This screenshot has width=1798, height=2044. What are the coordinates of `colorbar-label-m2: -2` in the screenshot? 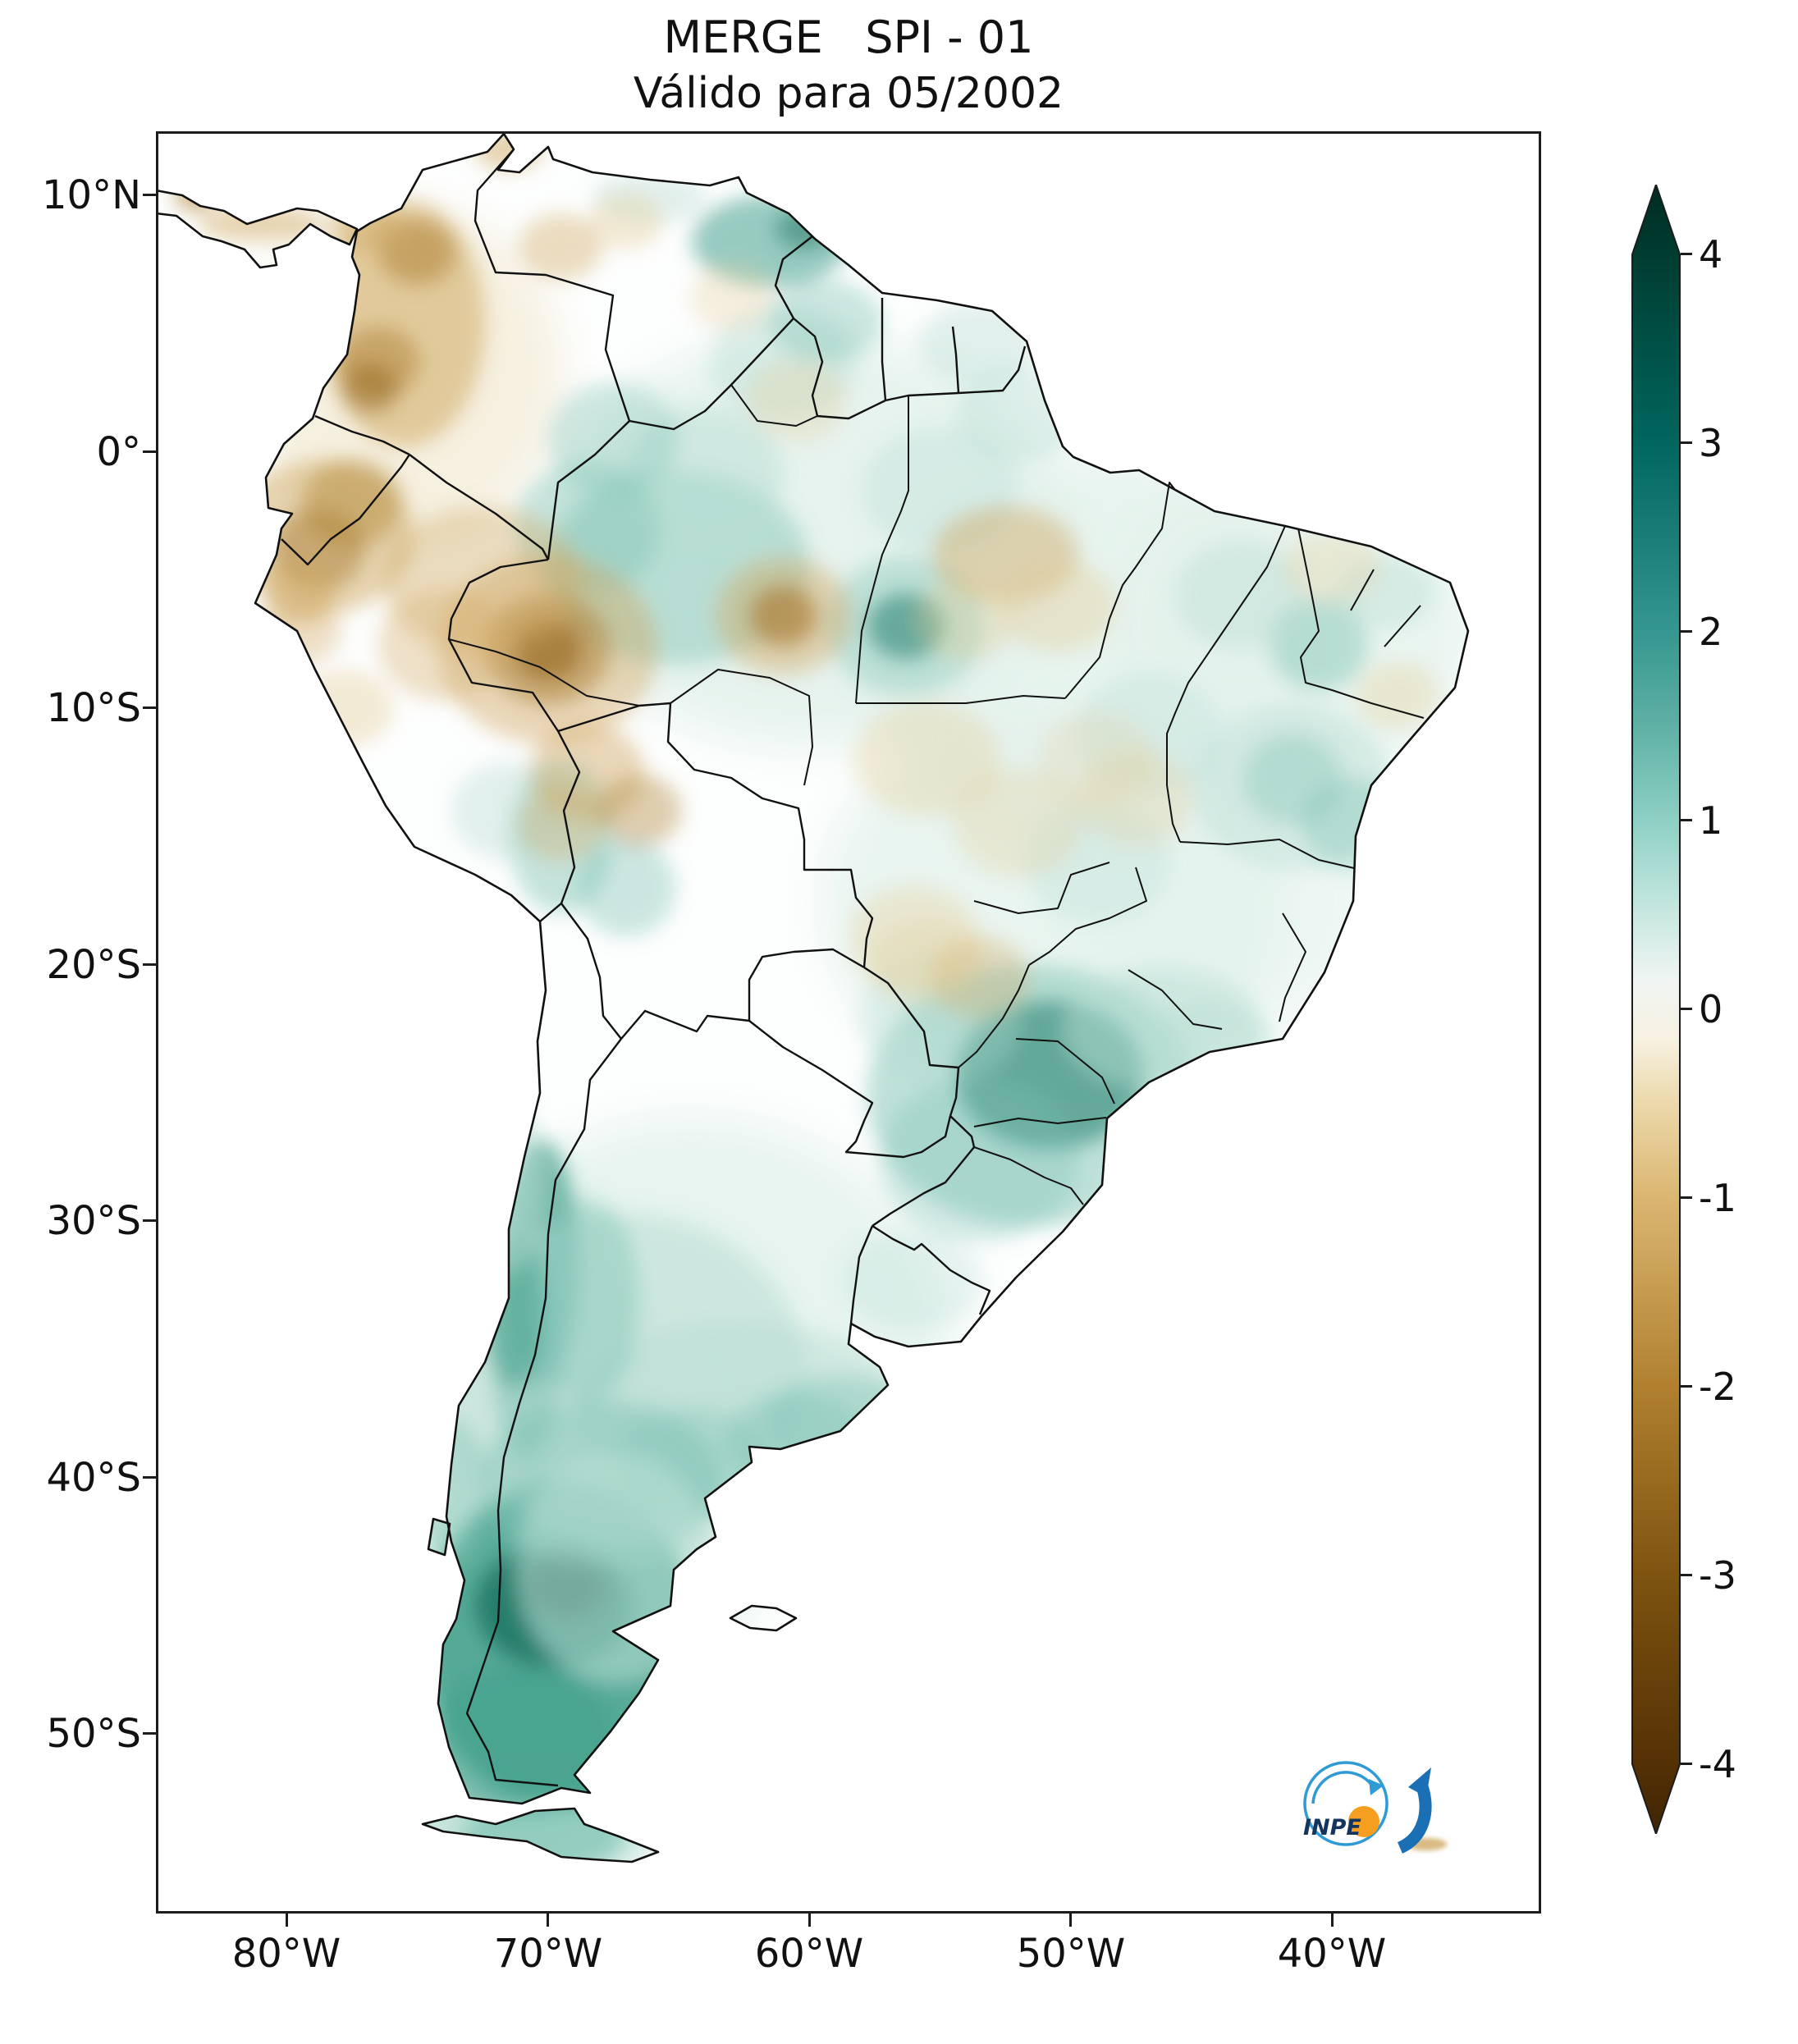 It's located at (1717, 1387).